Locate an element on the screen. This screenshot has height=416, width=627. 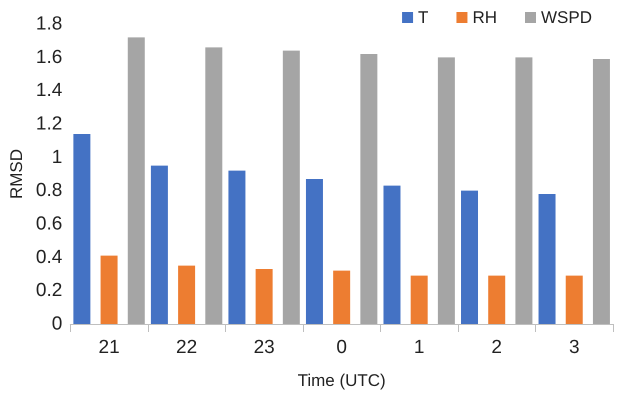
x-tick-label: 2 is located at coordinates (496, 347).